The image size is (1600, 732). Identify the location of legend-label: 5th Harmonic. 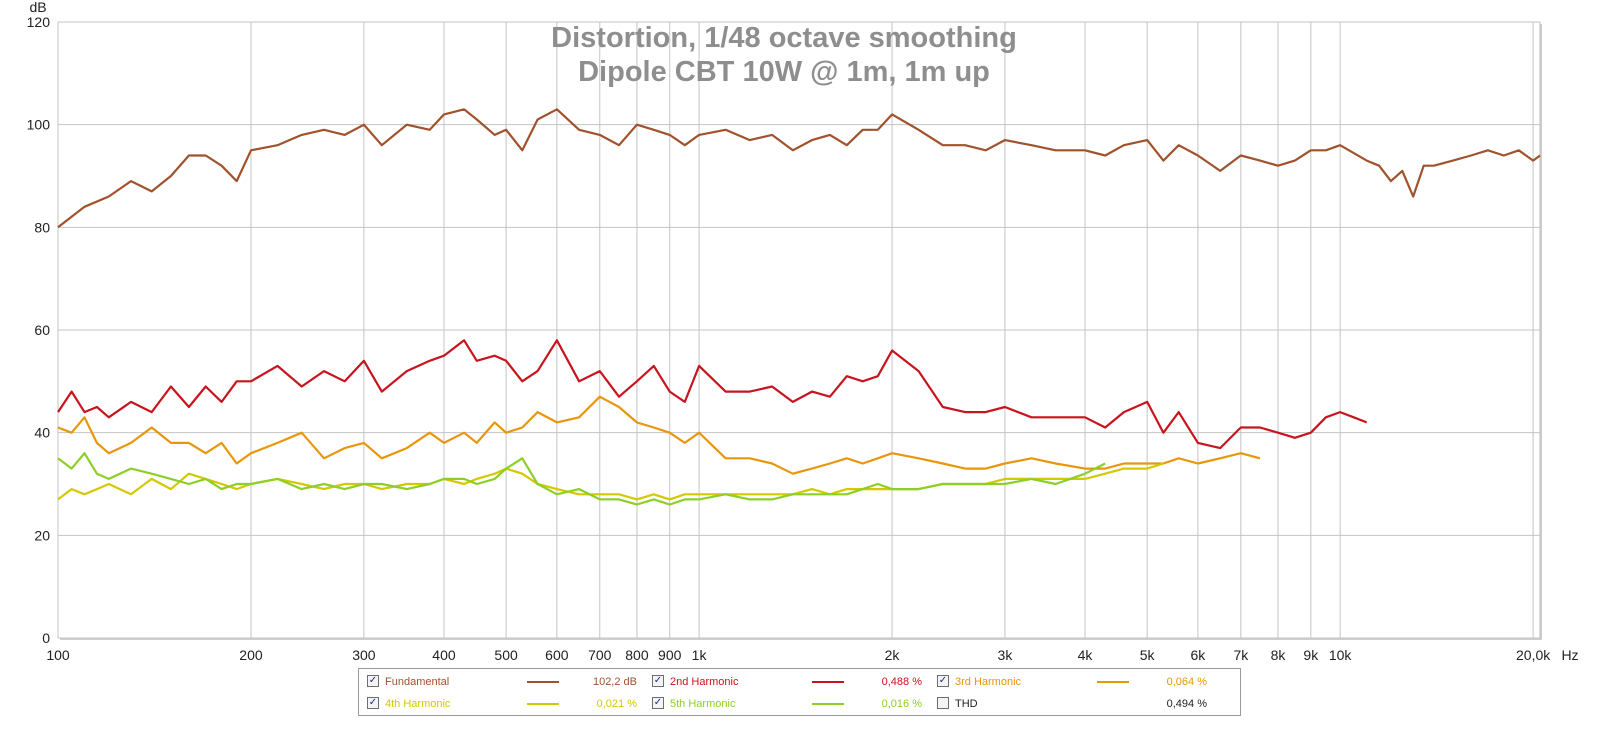
(703, 704).